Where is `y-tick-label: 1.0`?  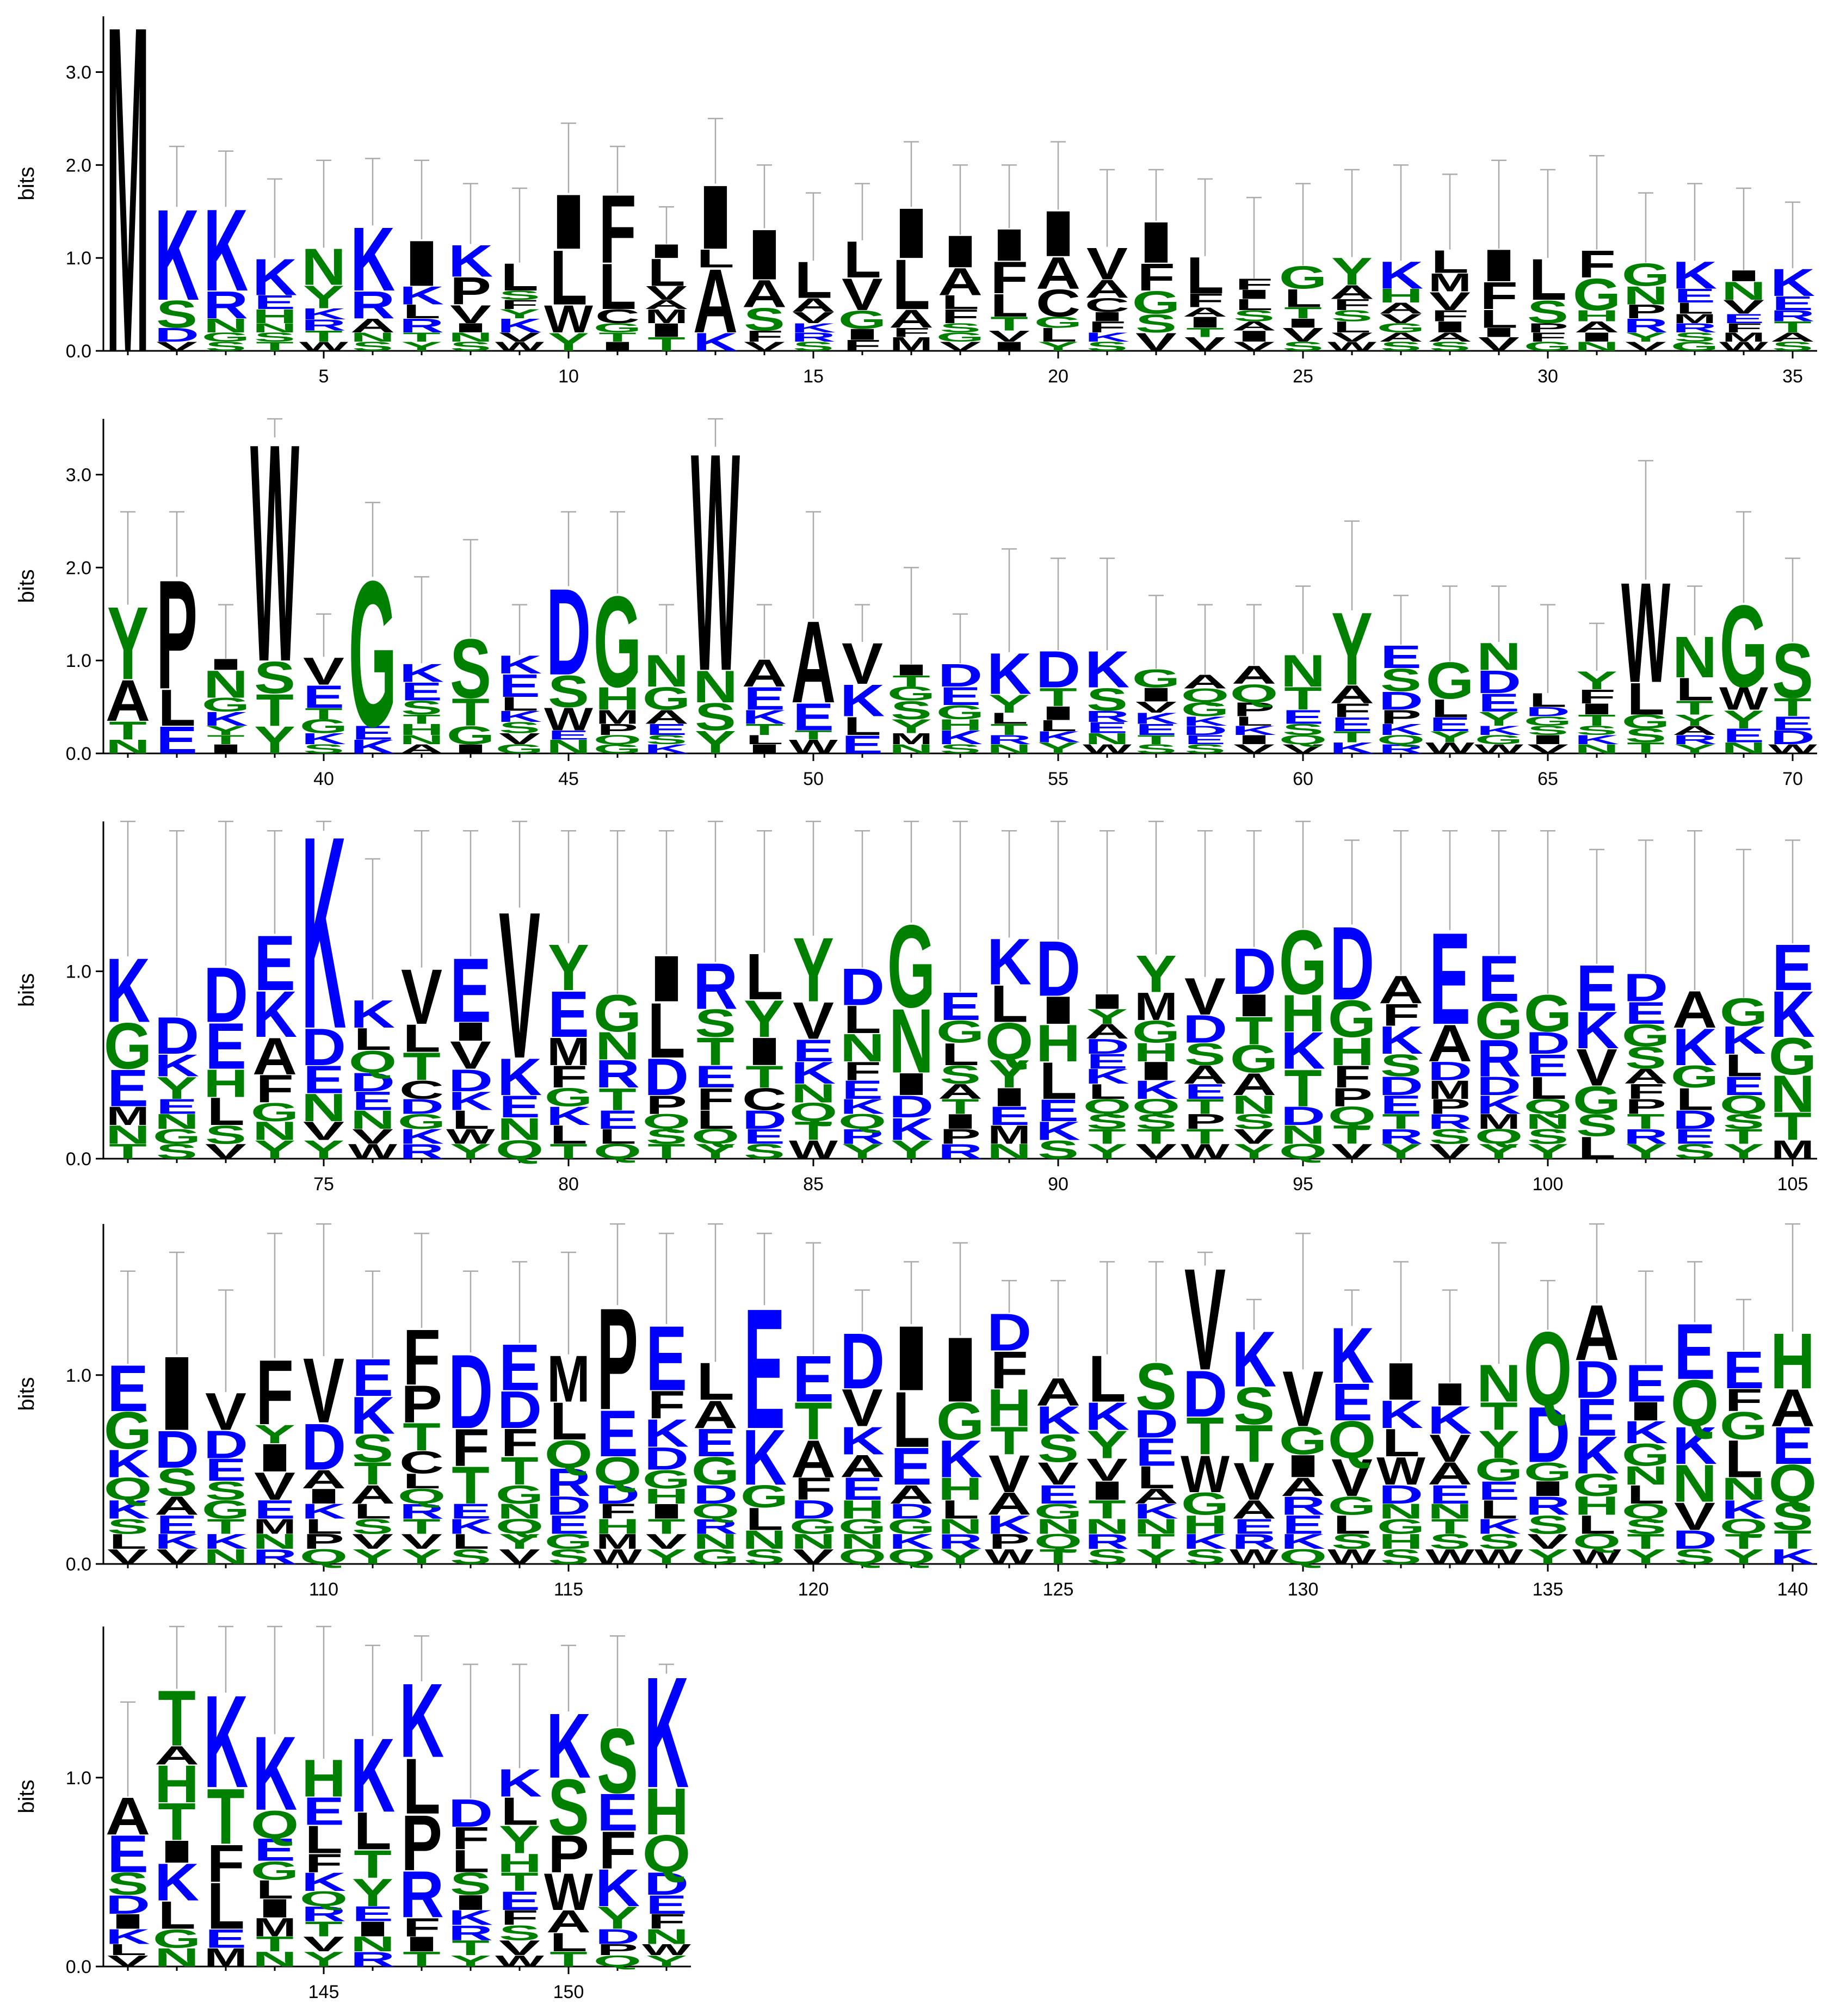
y-tick-label: 1.0 is located at coordinates (78, 661).